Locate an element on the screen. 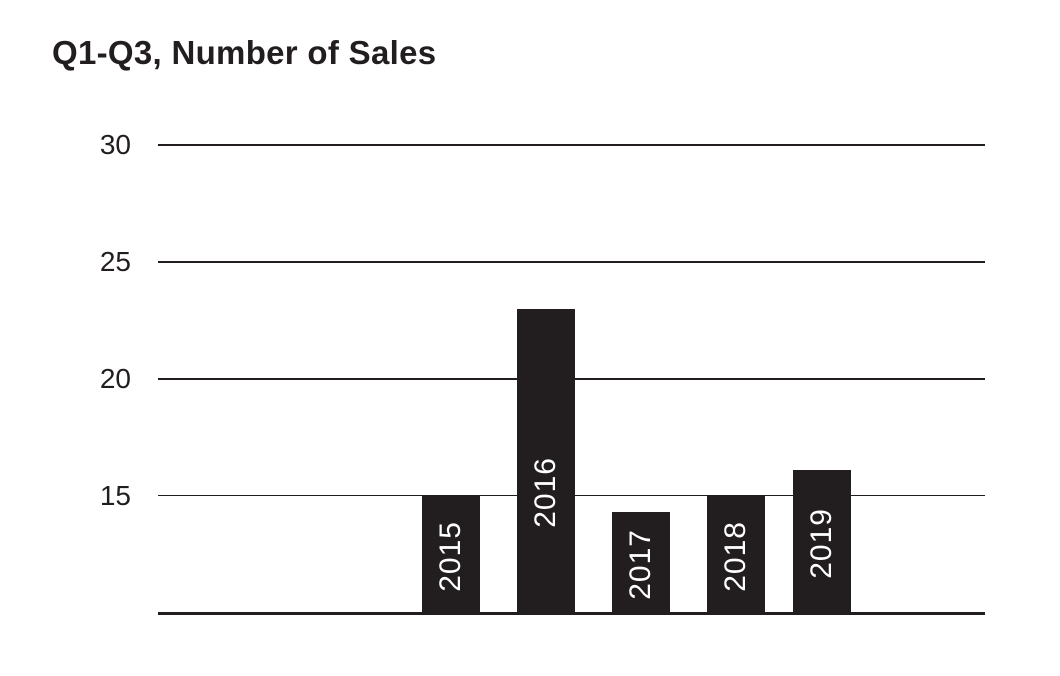 The width and height of the screenshot is (1060, 676). bar-value-label: 2019 is located at coordinates (821, 543).